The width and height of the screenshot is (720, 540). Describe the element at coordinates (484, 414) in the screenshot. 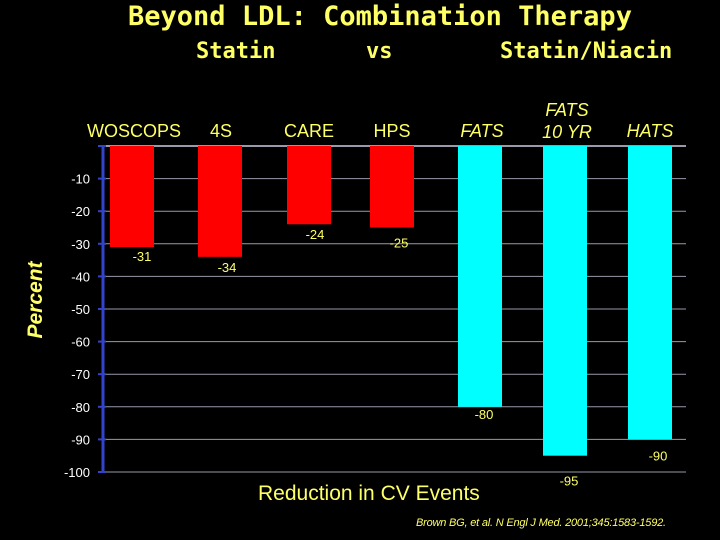

I see `value-label: -80` at that location.